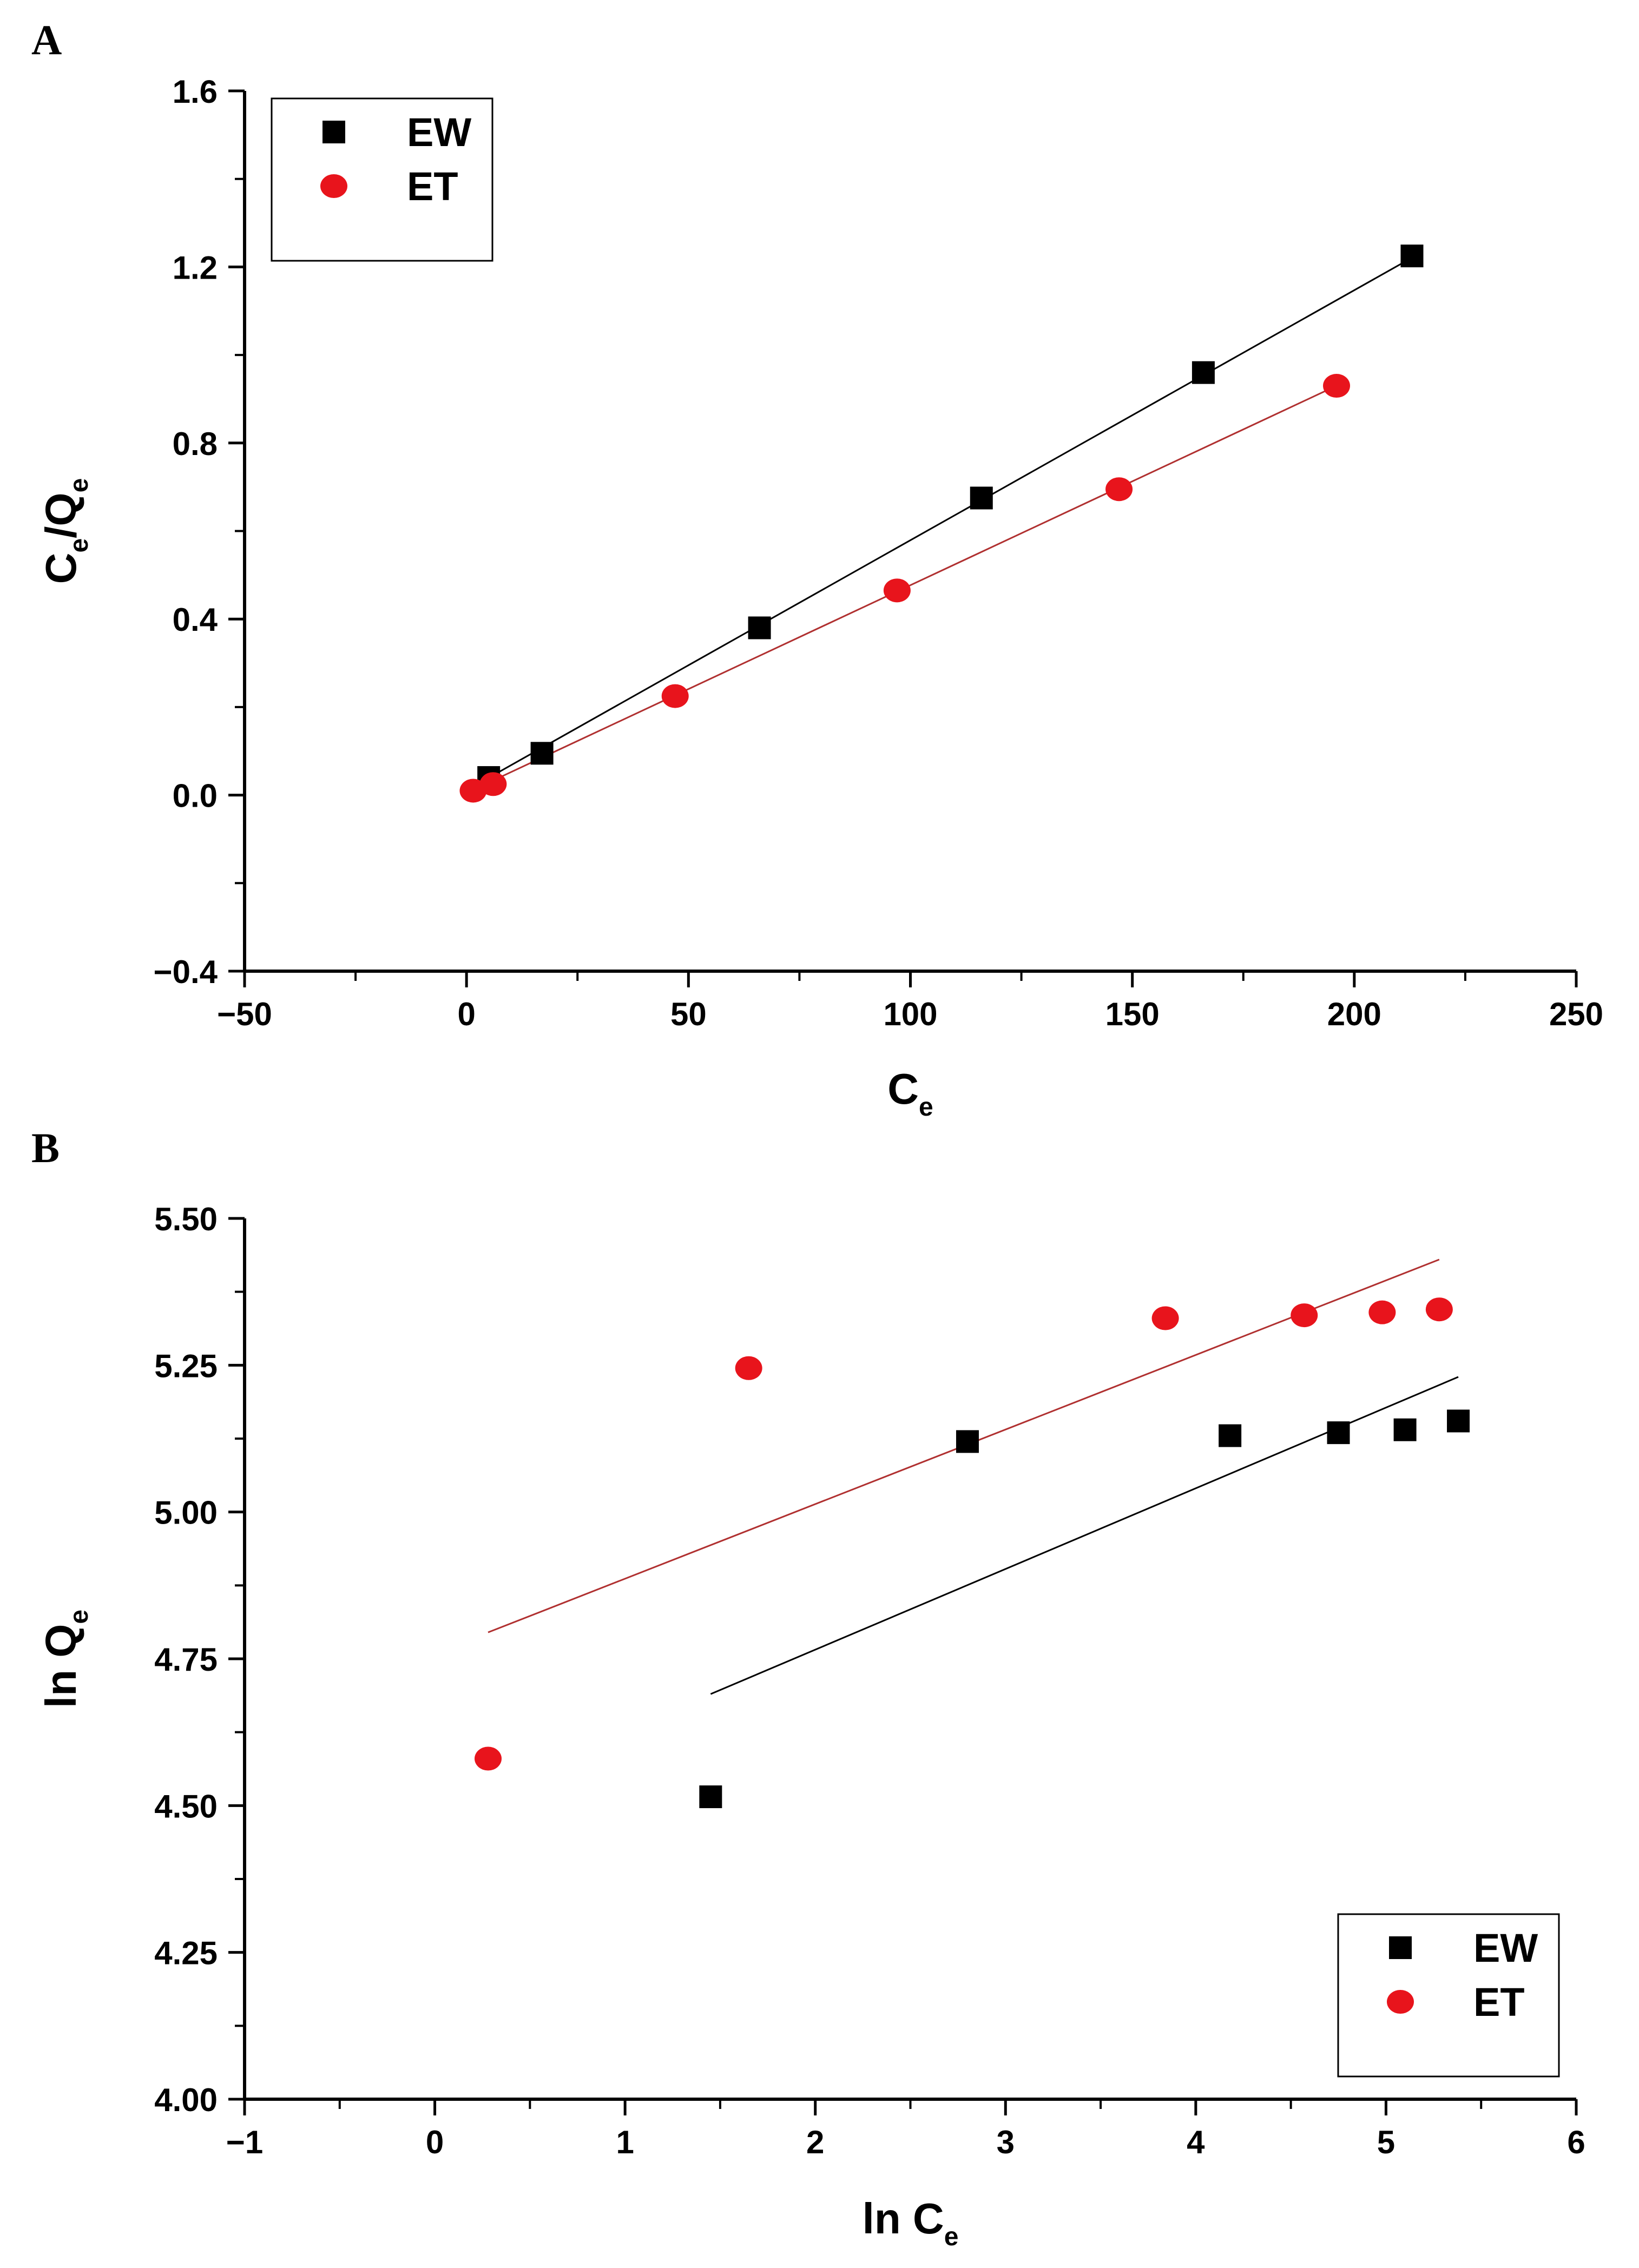  What do you see at coordinates (1576, 2142) in the screenshot?
I see `x-tick-label: 6` at bounding box center [1576, 2142].